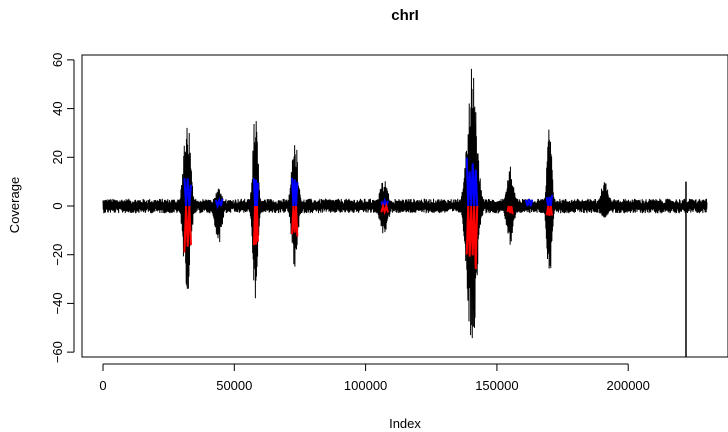 The width and height of the screenshot is (728, 432). What do you see at coordinates (57, 205) in the screenshot?
I see `y-tick-label: 0` at bounding box center [57, 205].